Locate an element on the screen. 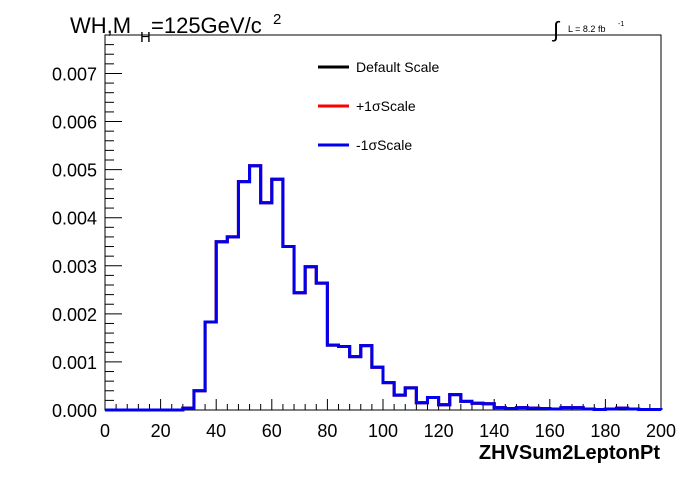  x-tick-label: 100 is located at coordinates (383, 431).